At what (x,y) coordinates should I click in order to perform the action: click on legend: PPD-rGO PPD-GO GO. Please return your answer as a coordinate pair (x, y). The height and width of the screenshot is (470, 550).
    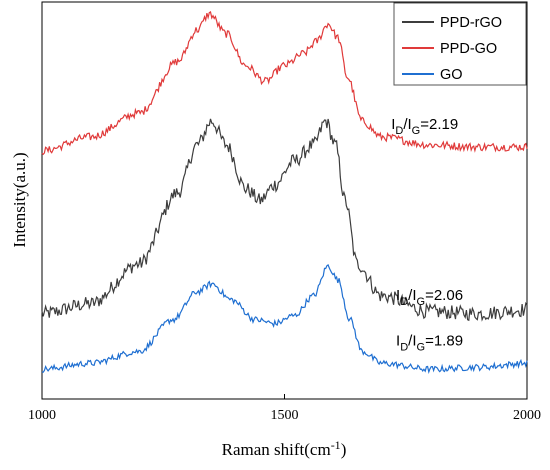
    Looking at the image, I should click on (460, 44).